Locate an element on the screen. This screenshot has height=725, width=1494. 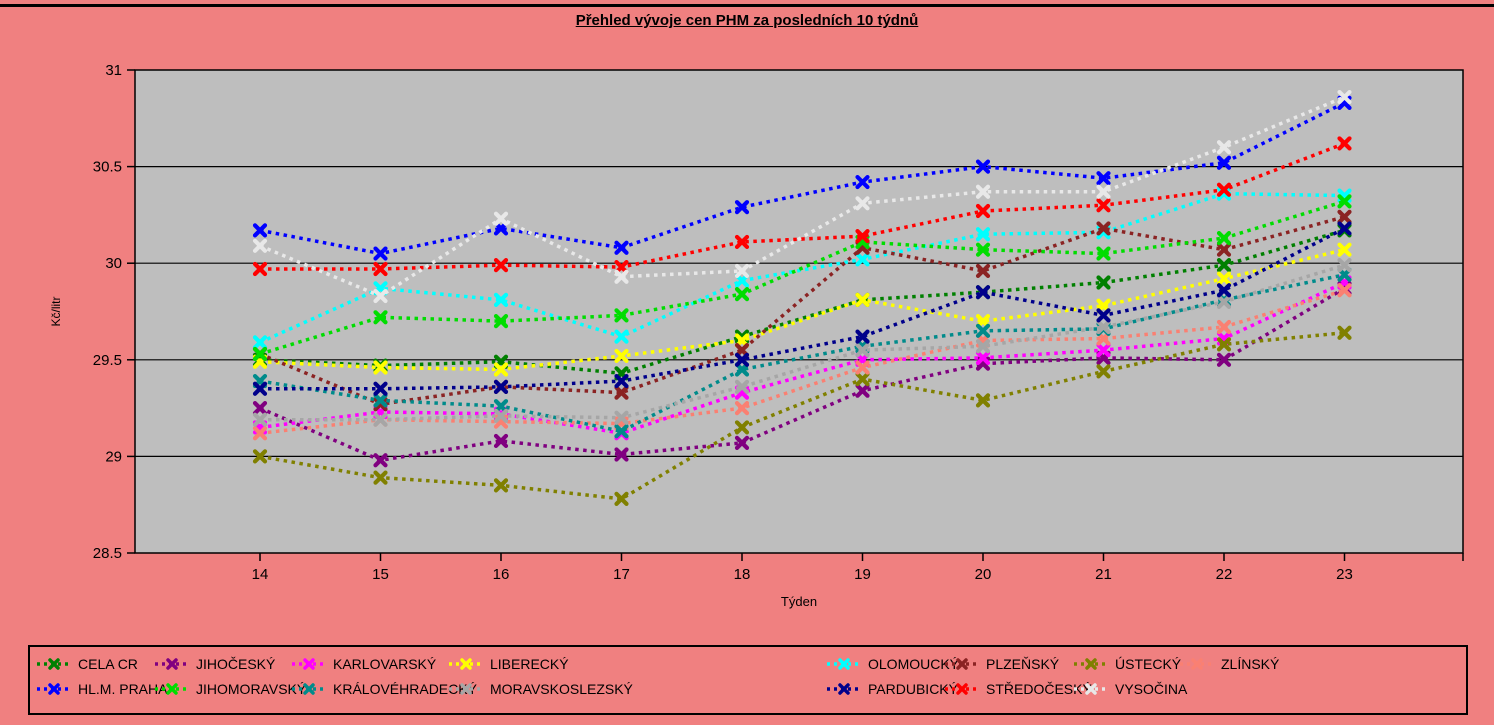
legend-label: PARDUBICKÝ is located at coordinates (913, 689).